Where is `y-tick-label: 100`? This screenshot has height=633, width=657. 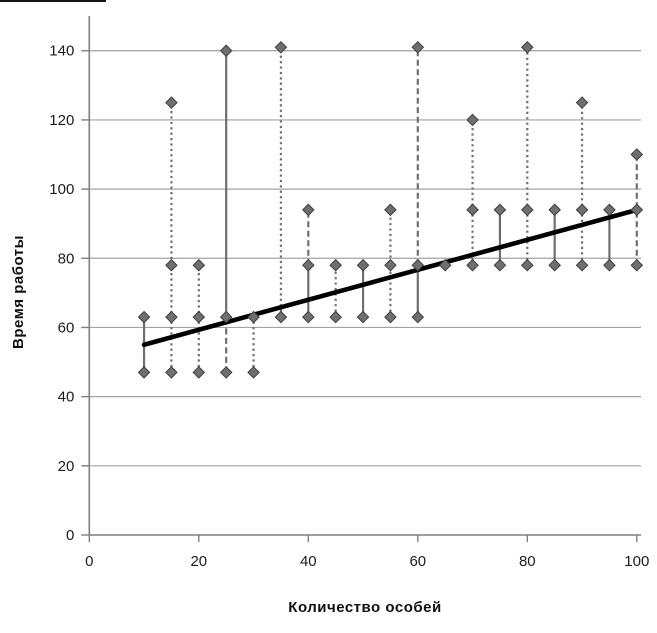 y-tick-label: 100 is located at coordinates (61, 189).